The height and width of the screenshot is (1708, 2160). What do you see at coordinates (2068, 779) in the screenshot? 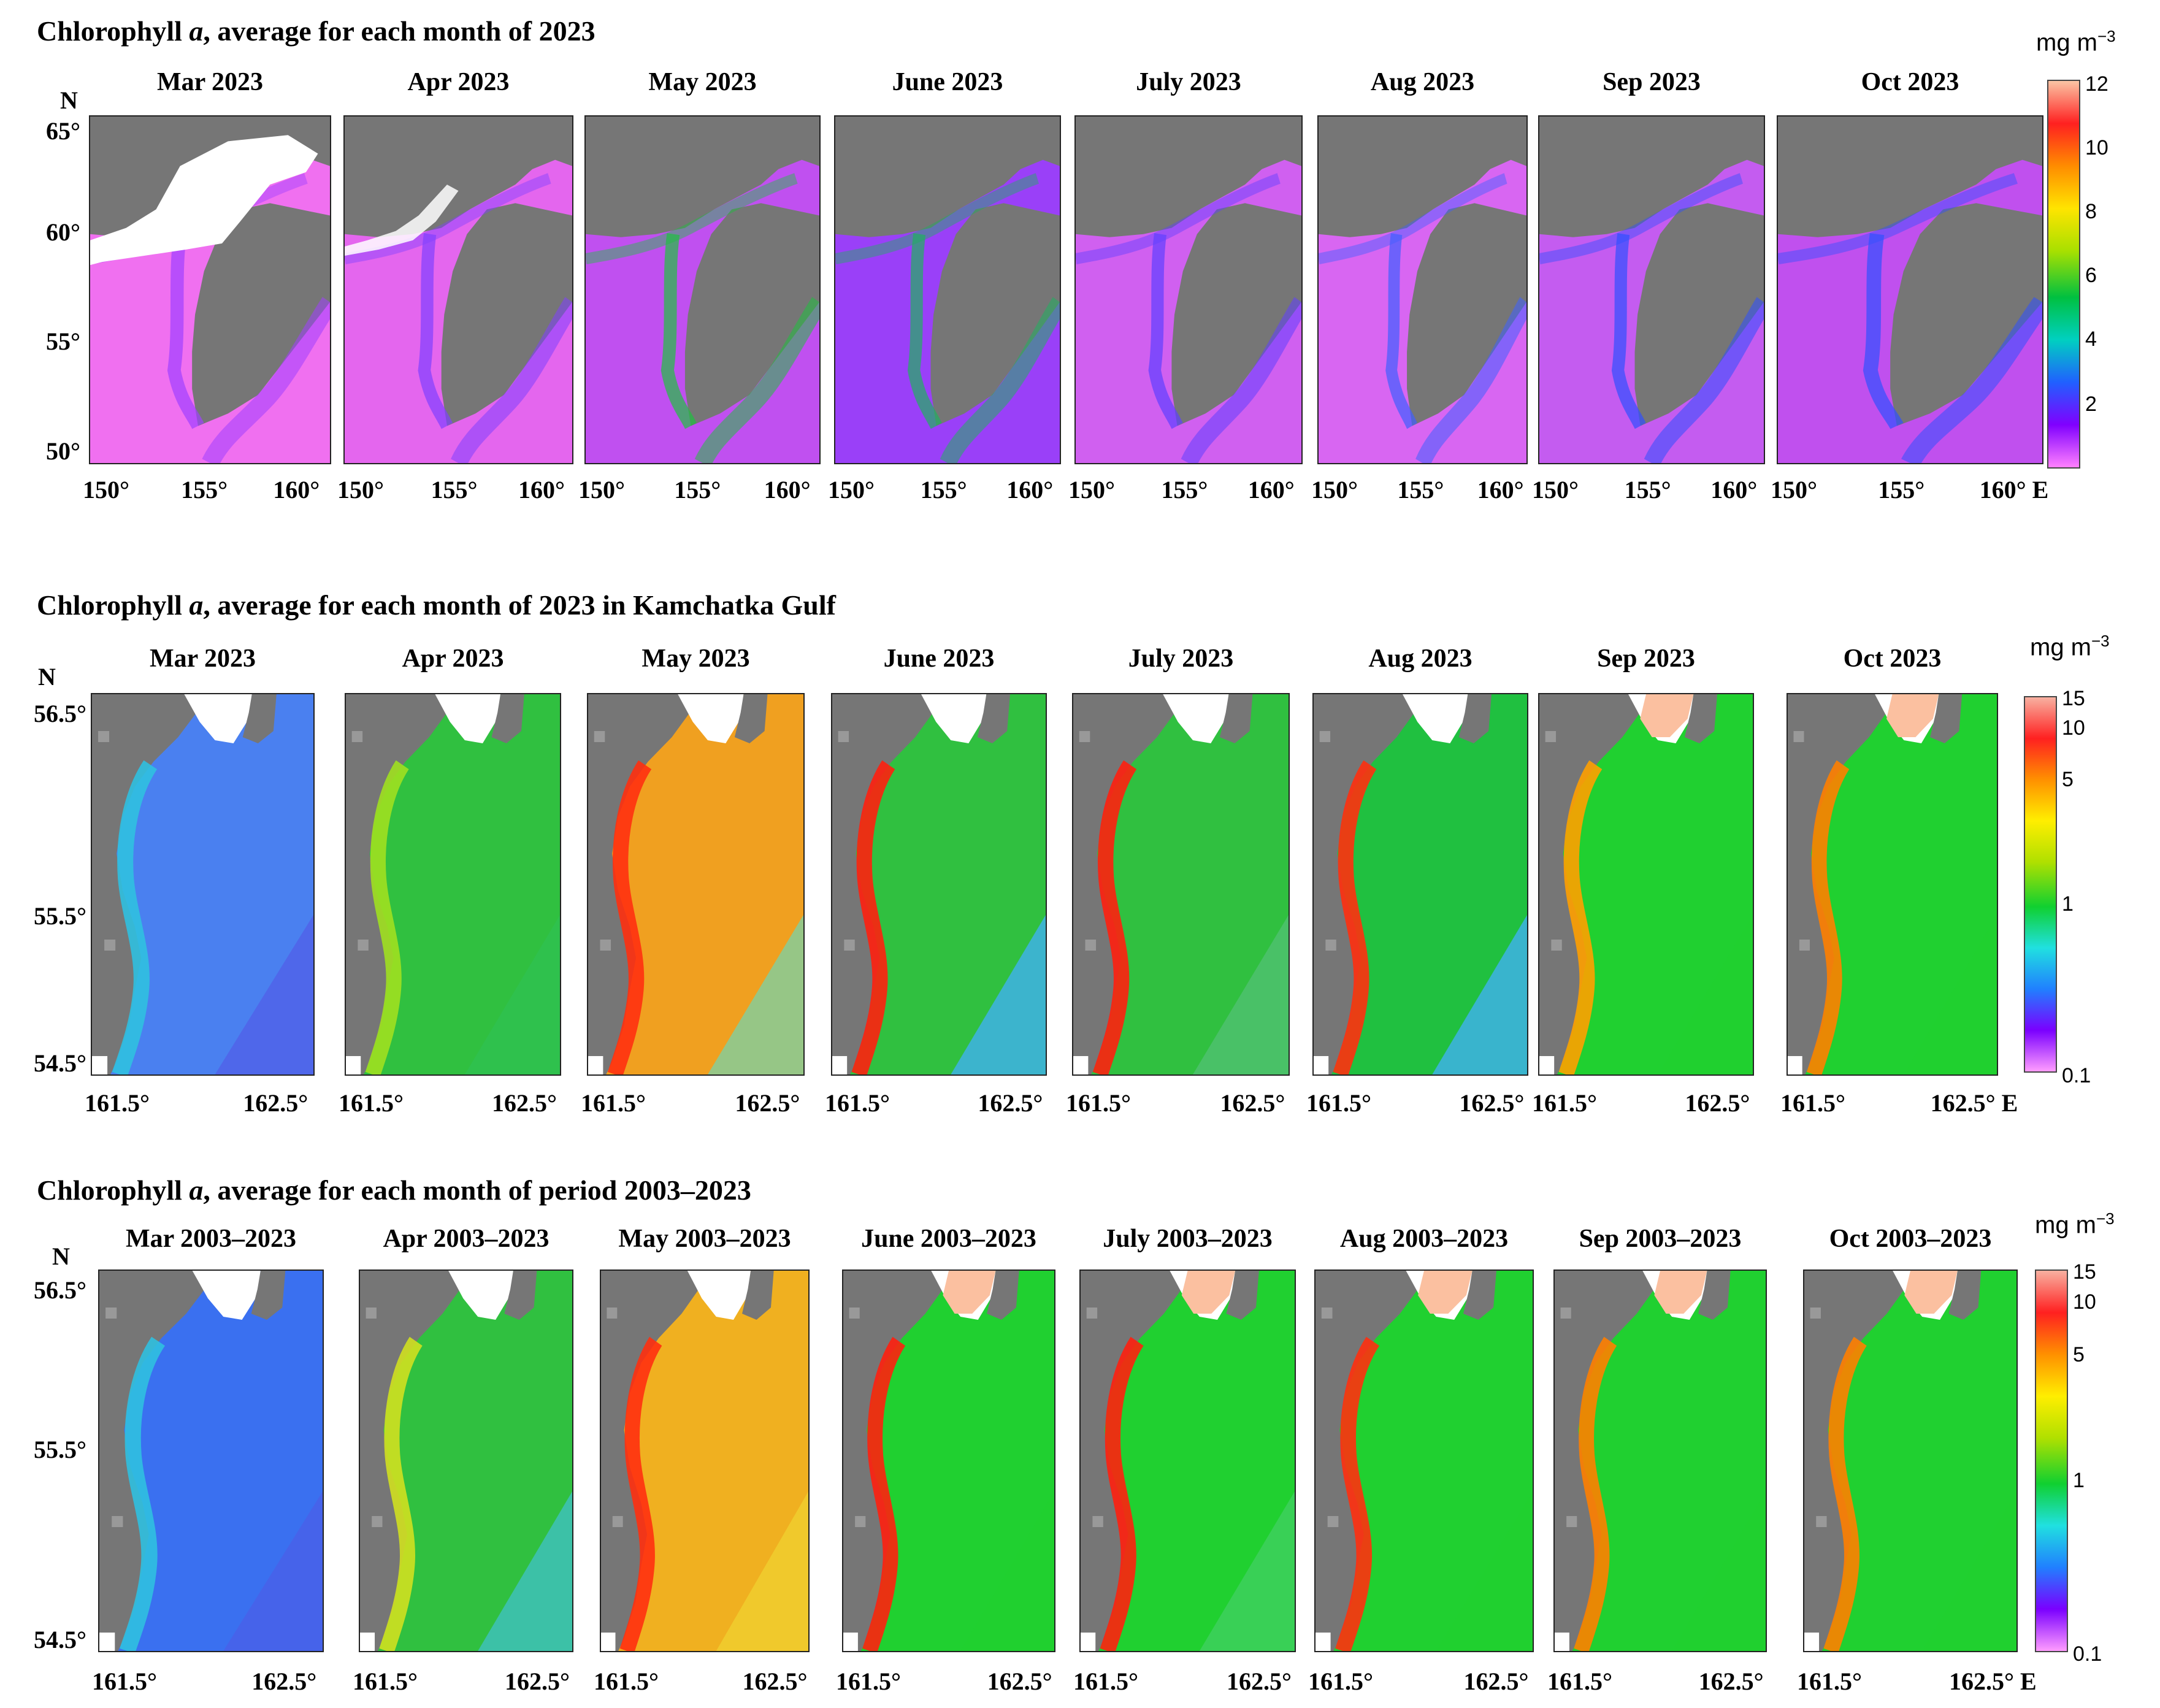
I see `row2-cbar-tick: 5` at bounding box center [2068, 779].